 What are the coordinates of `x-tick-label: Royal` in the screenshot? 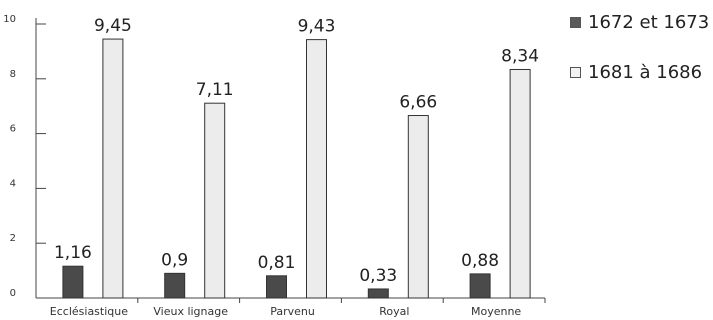 It's located at (394, 311).